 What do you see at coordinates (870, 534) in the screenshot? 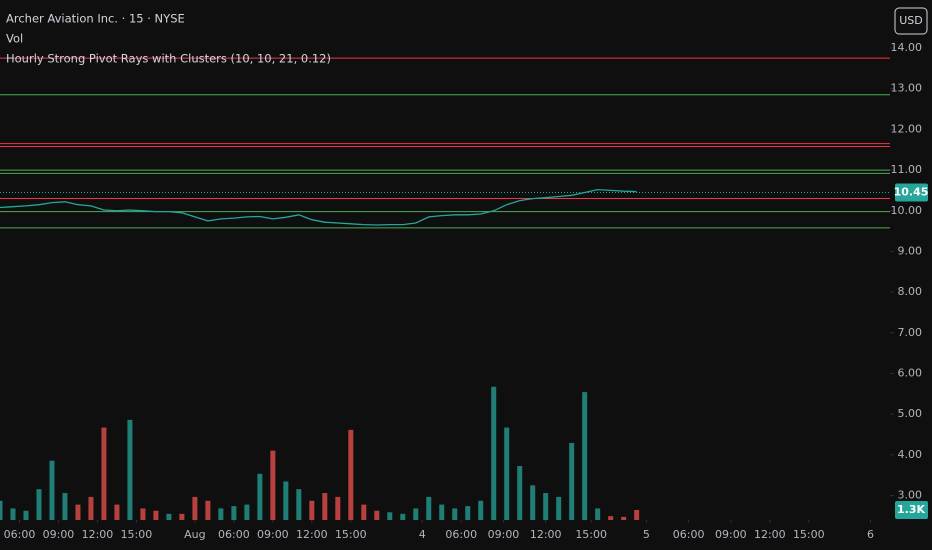
I see `x-tick-label: 6` at bounding box center [870, 534].